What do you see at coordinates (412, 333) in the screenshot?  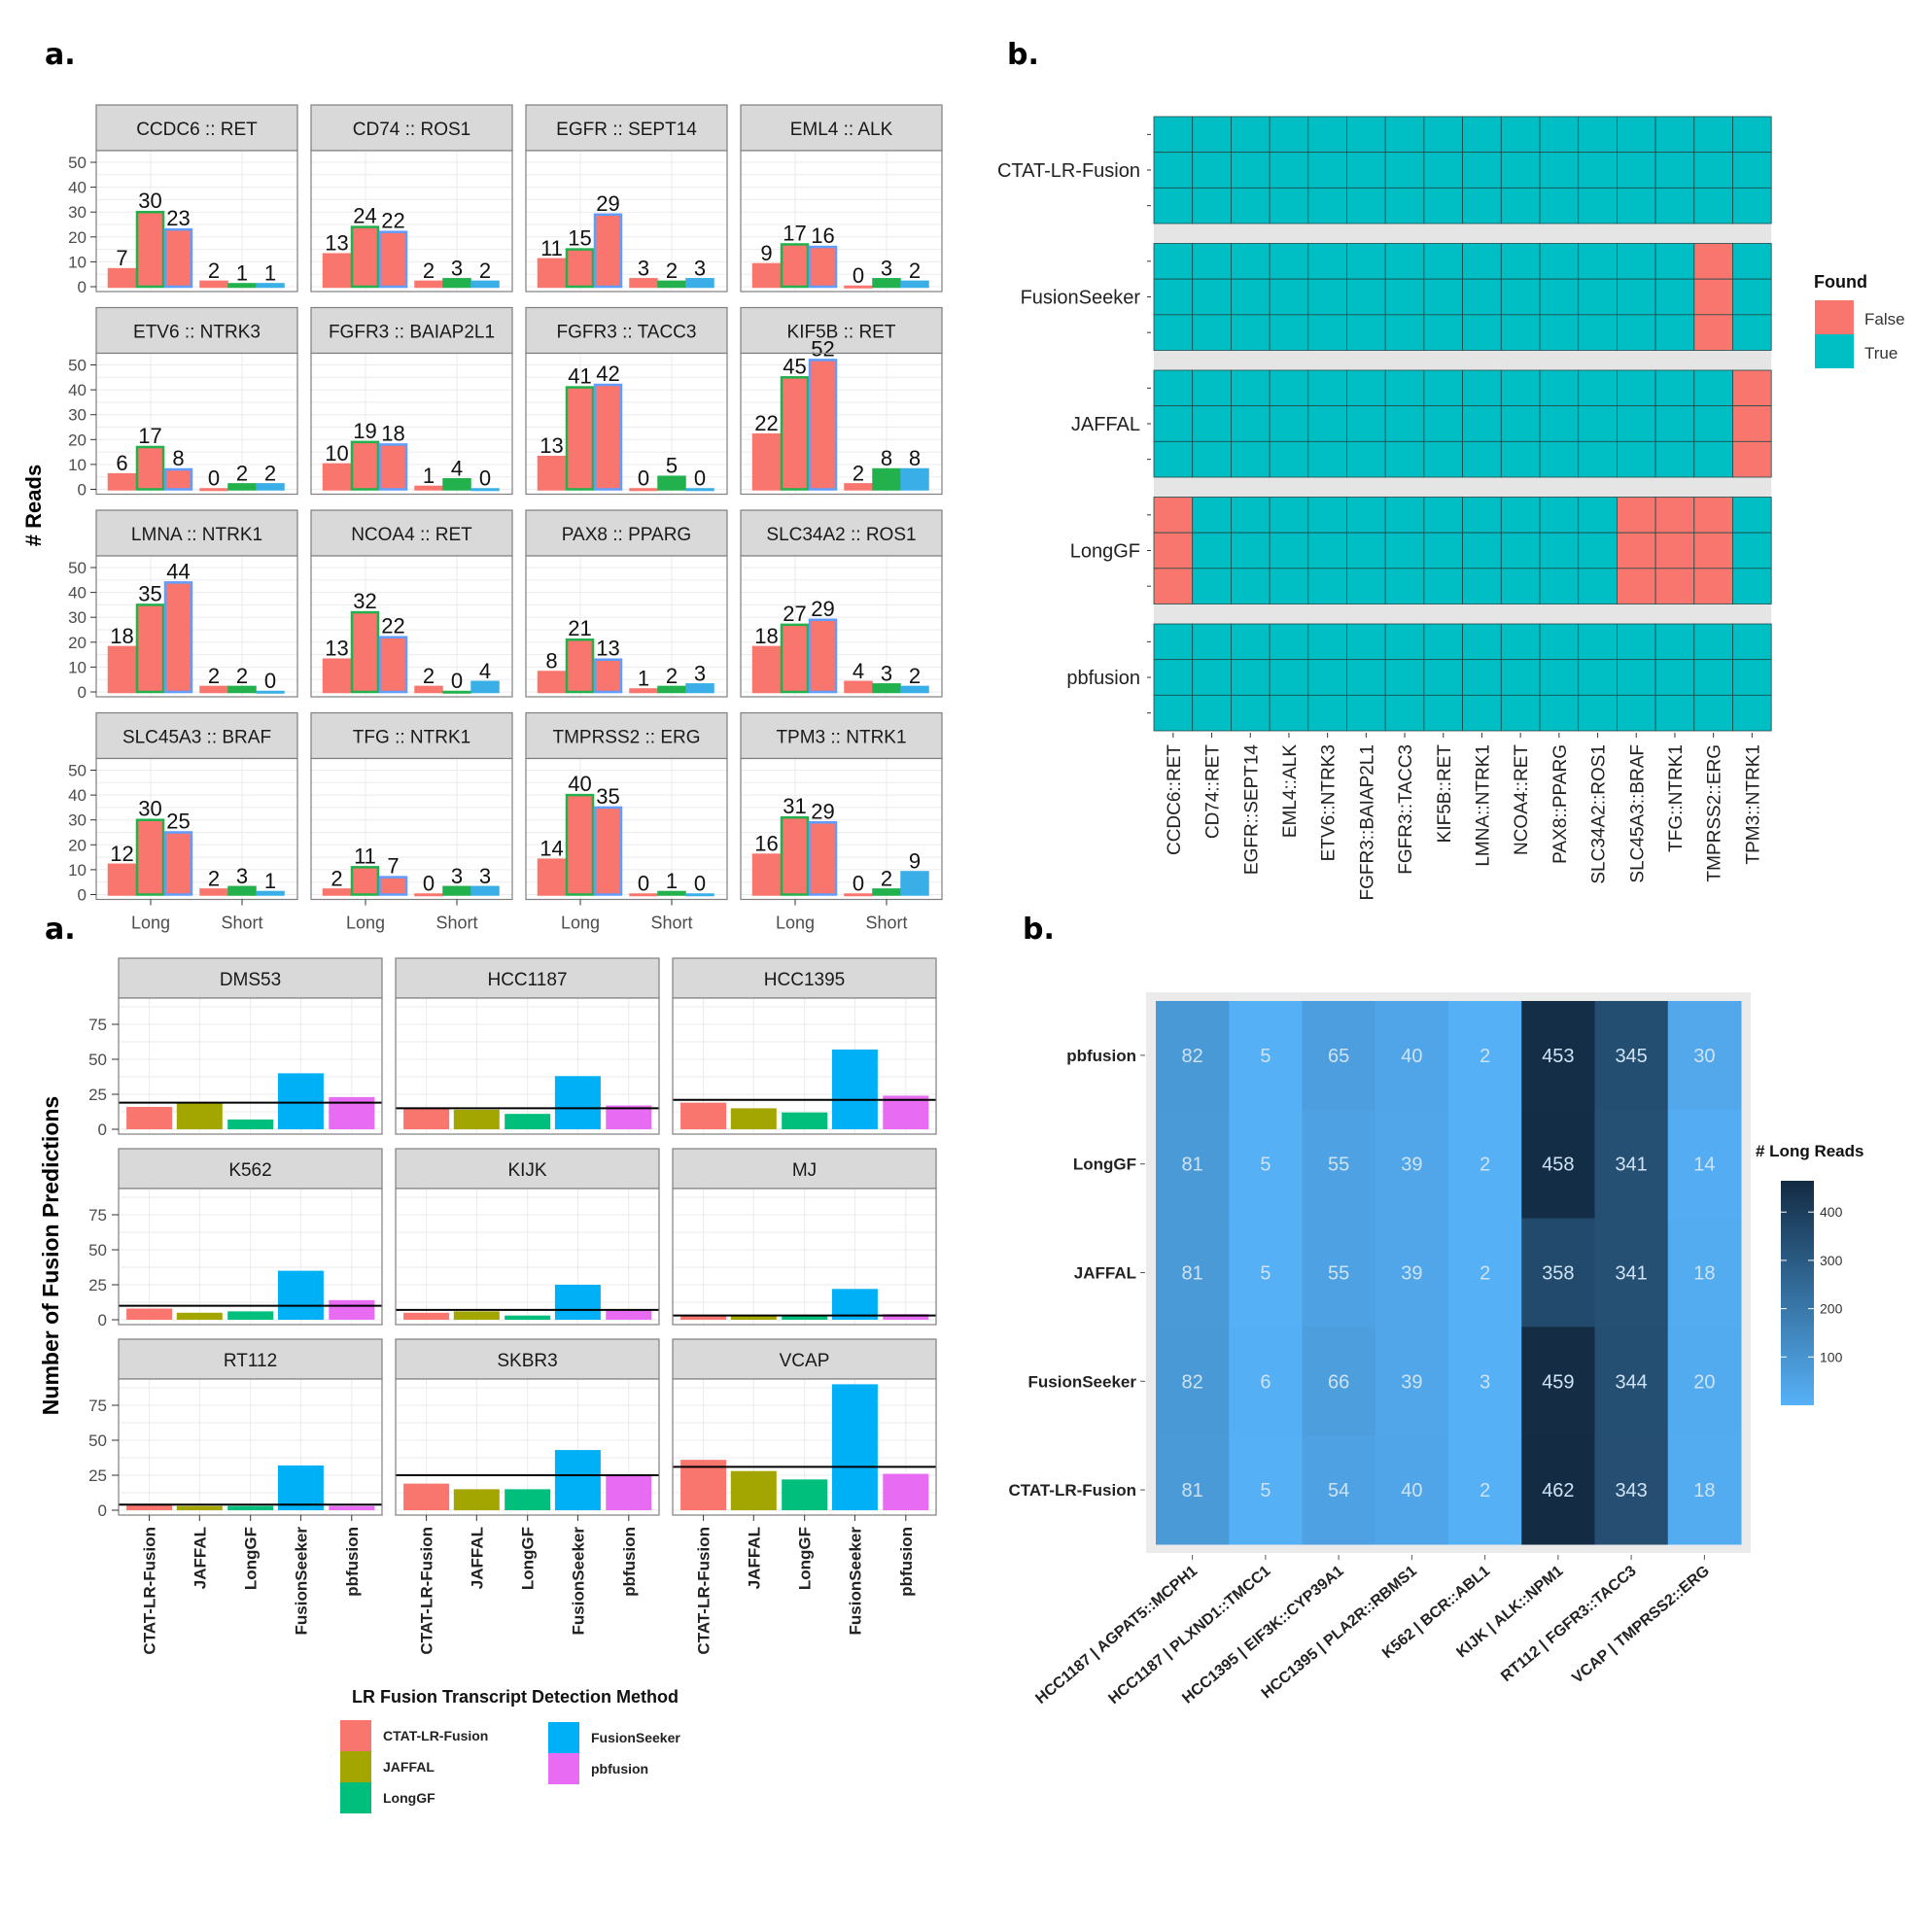 I see `facet-title: FGFR3 :: BAIAP2L1` at bounding box center [412, 333].